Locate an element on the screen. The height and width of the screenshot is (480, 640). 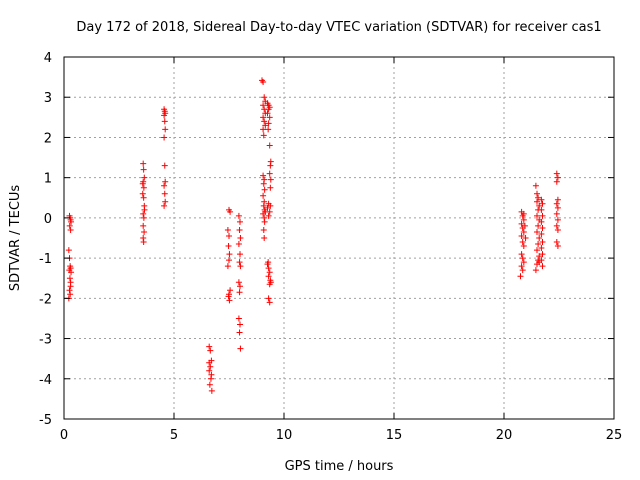
y-tick-label: 0 is located at coordinates (48, 219).